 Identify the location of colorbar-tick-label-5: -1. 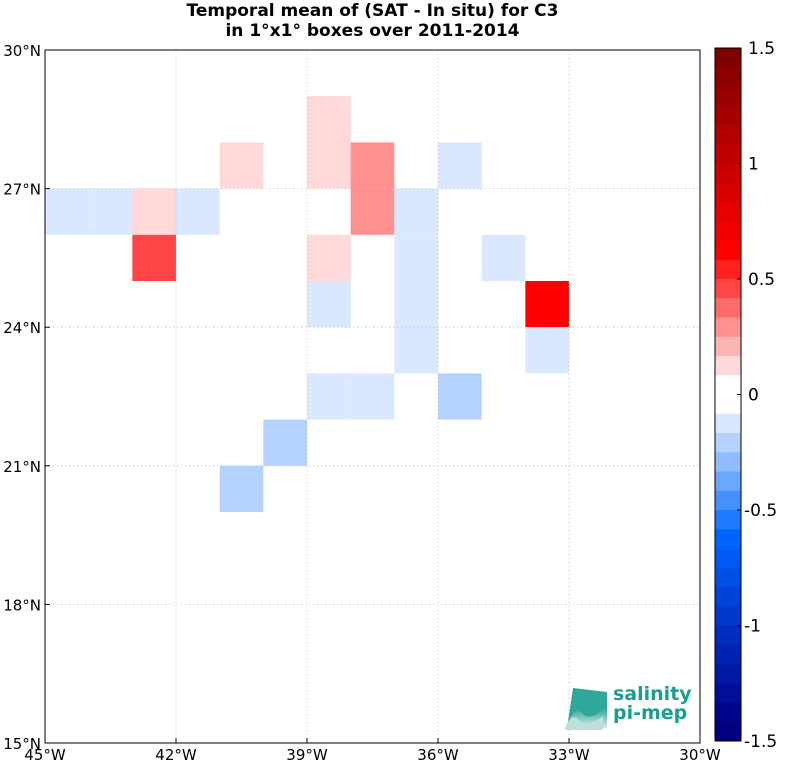
(752, 627).